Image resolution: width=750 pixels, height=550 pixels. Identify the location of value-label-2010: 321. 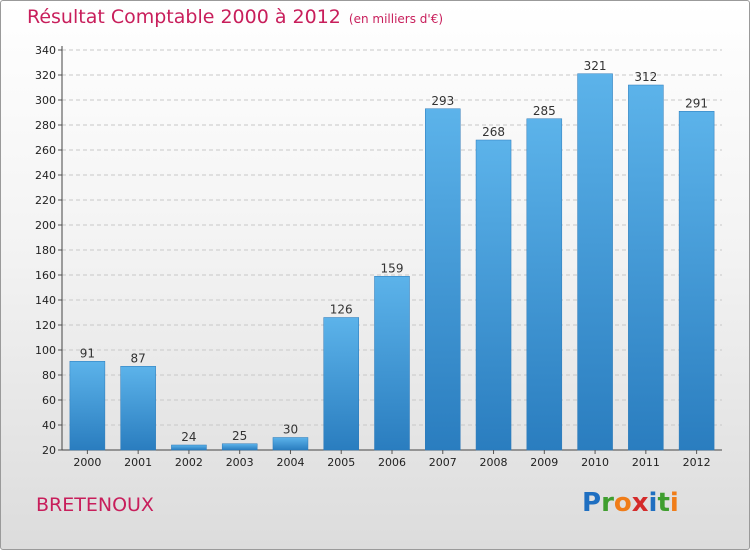
(595, 66).